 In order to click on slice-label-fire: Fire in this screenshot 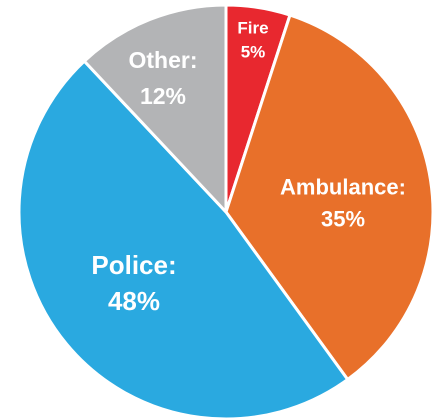, I will do `click(252, 28)`.